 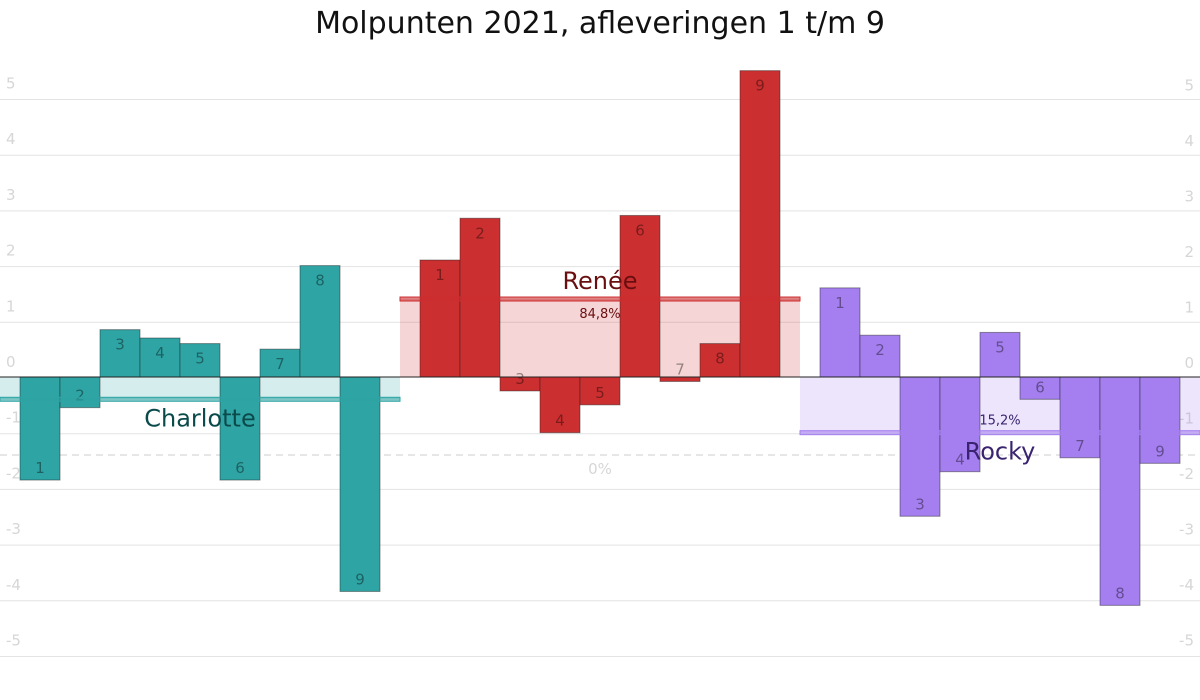 I want to click on right-tick-label: 4, so click(x=1189, y=141).